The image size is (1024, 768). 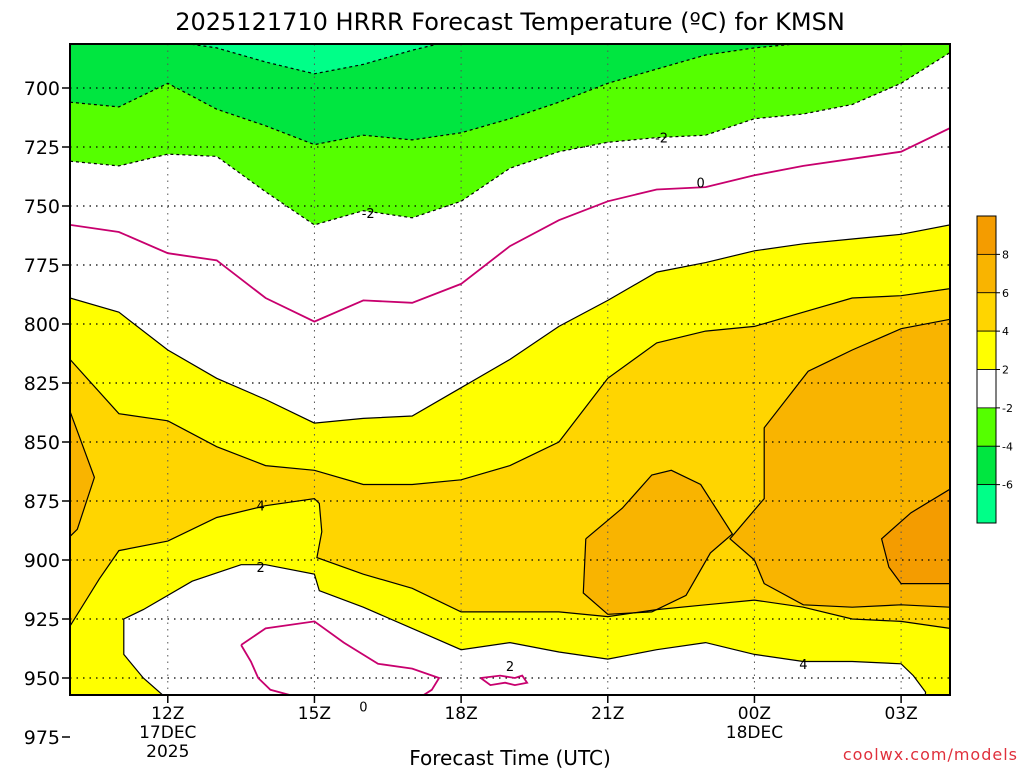 What do you see at coordinates (1005, 254) in the screenshot?
I see `colorbar-label-8: 8` at bounding box center [1005, 254].